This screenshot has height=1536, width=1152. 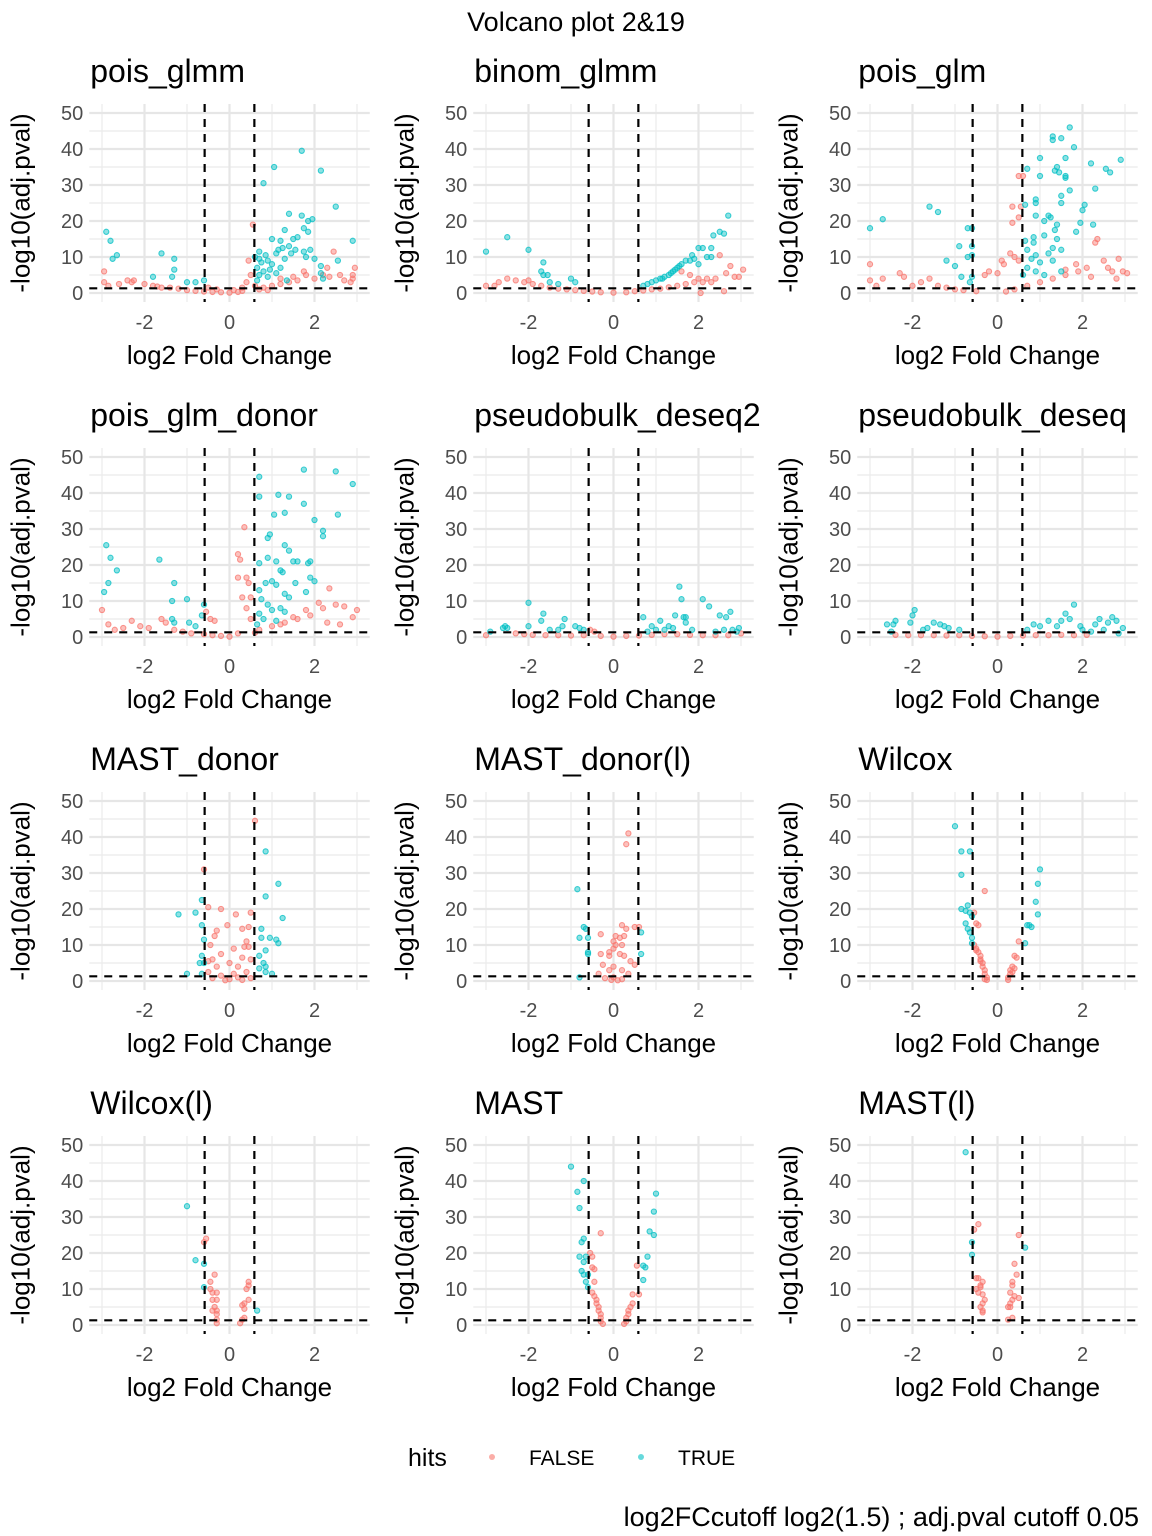 I want to click on x-axis-title: log2 Fold Change, so click(x=229, y=1043).